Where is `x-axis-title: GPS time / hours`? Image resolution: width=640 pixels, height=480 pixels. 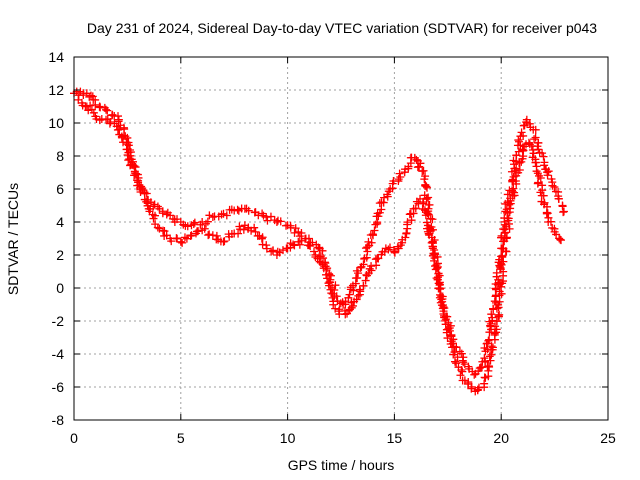 x-axis-title: GPS time / hours is located at coordinates (341, 465).